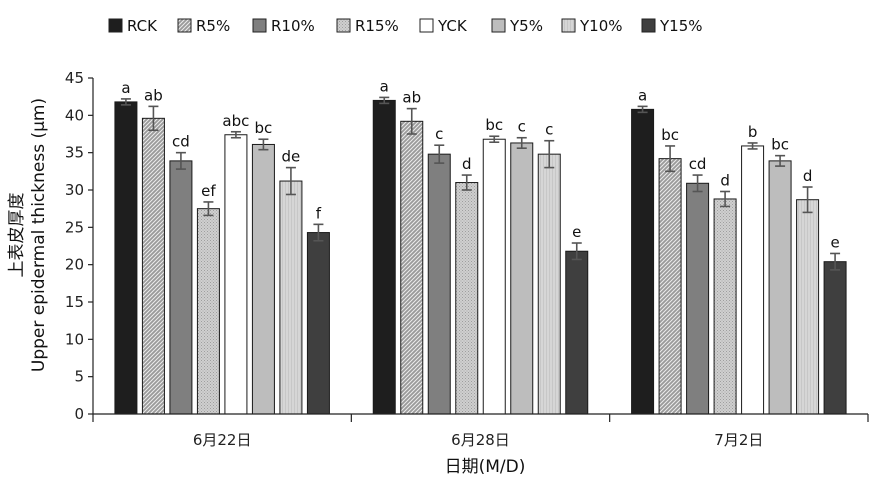 The height and width of the screenshot is (481, 886). I want to click on legend-label: Y5%, so click(526, 26).